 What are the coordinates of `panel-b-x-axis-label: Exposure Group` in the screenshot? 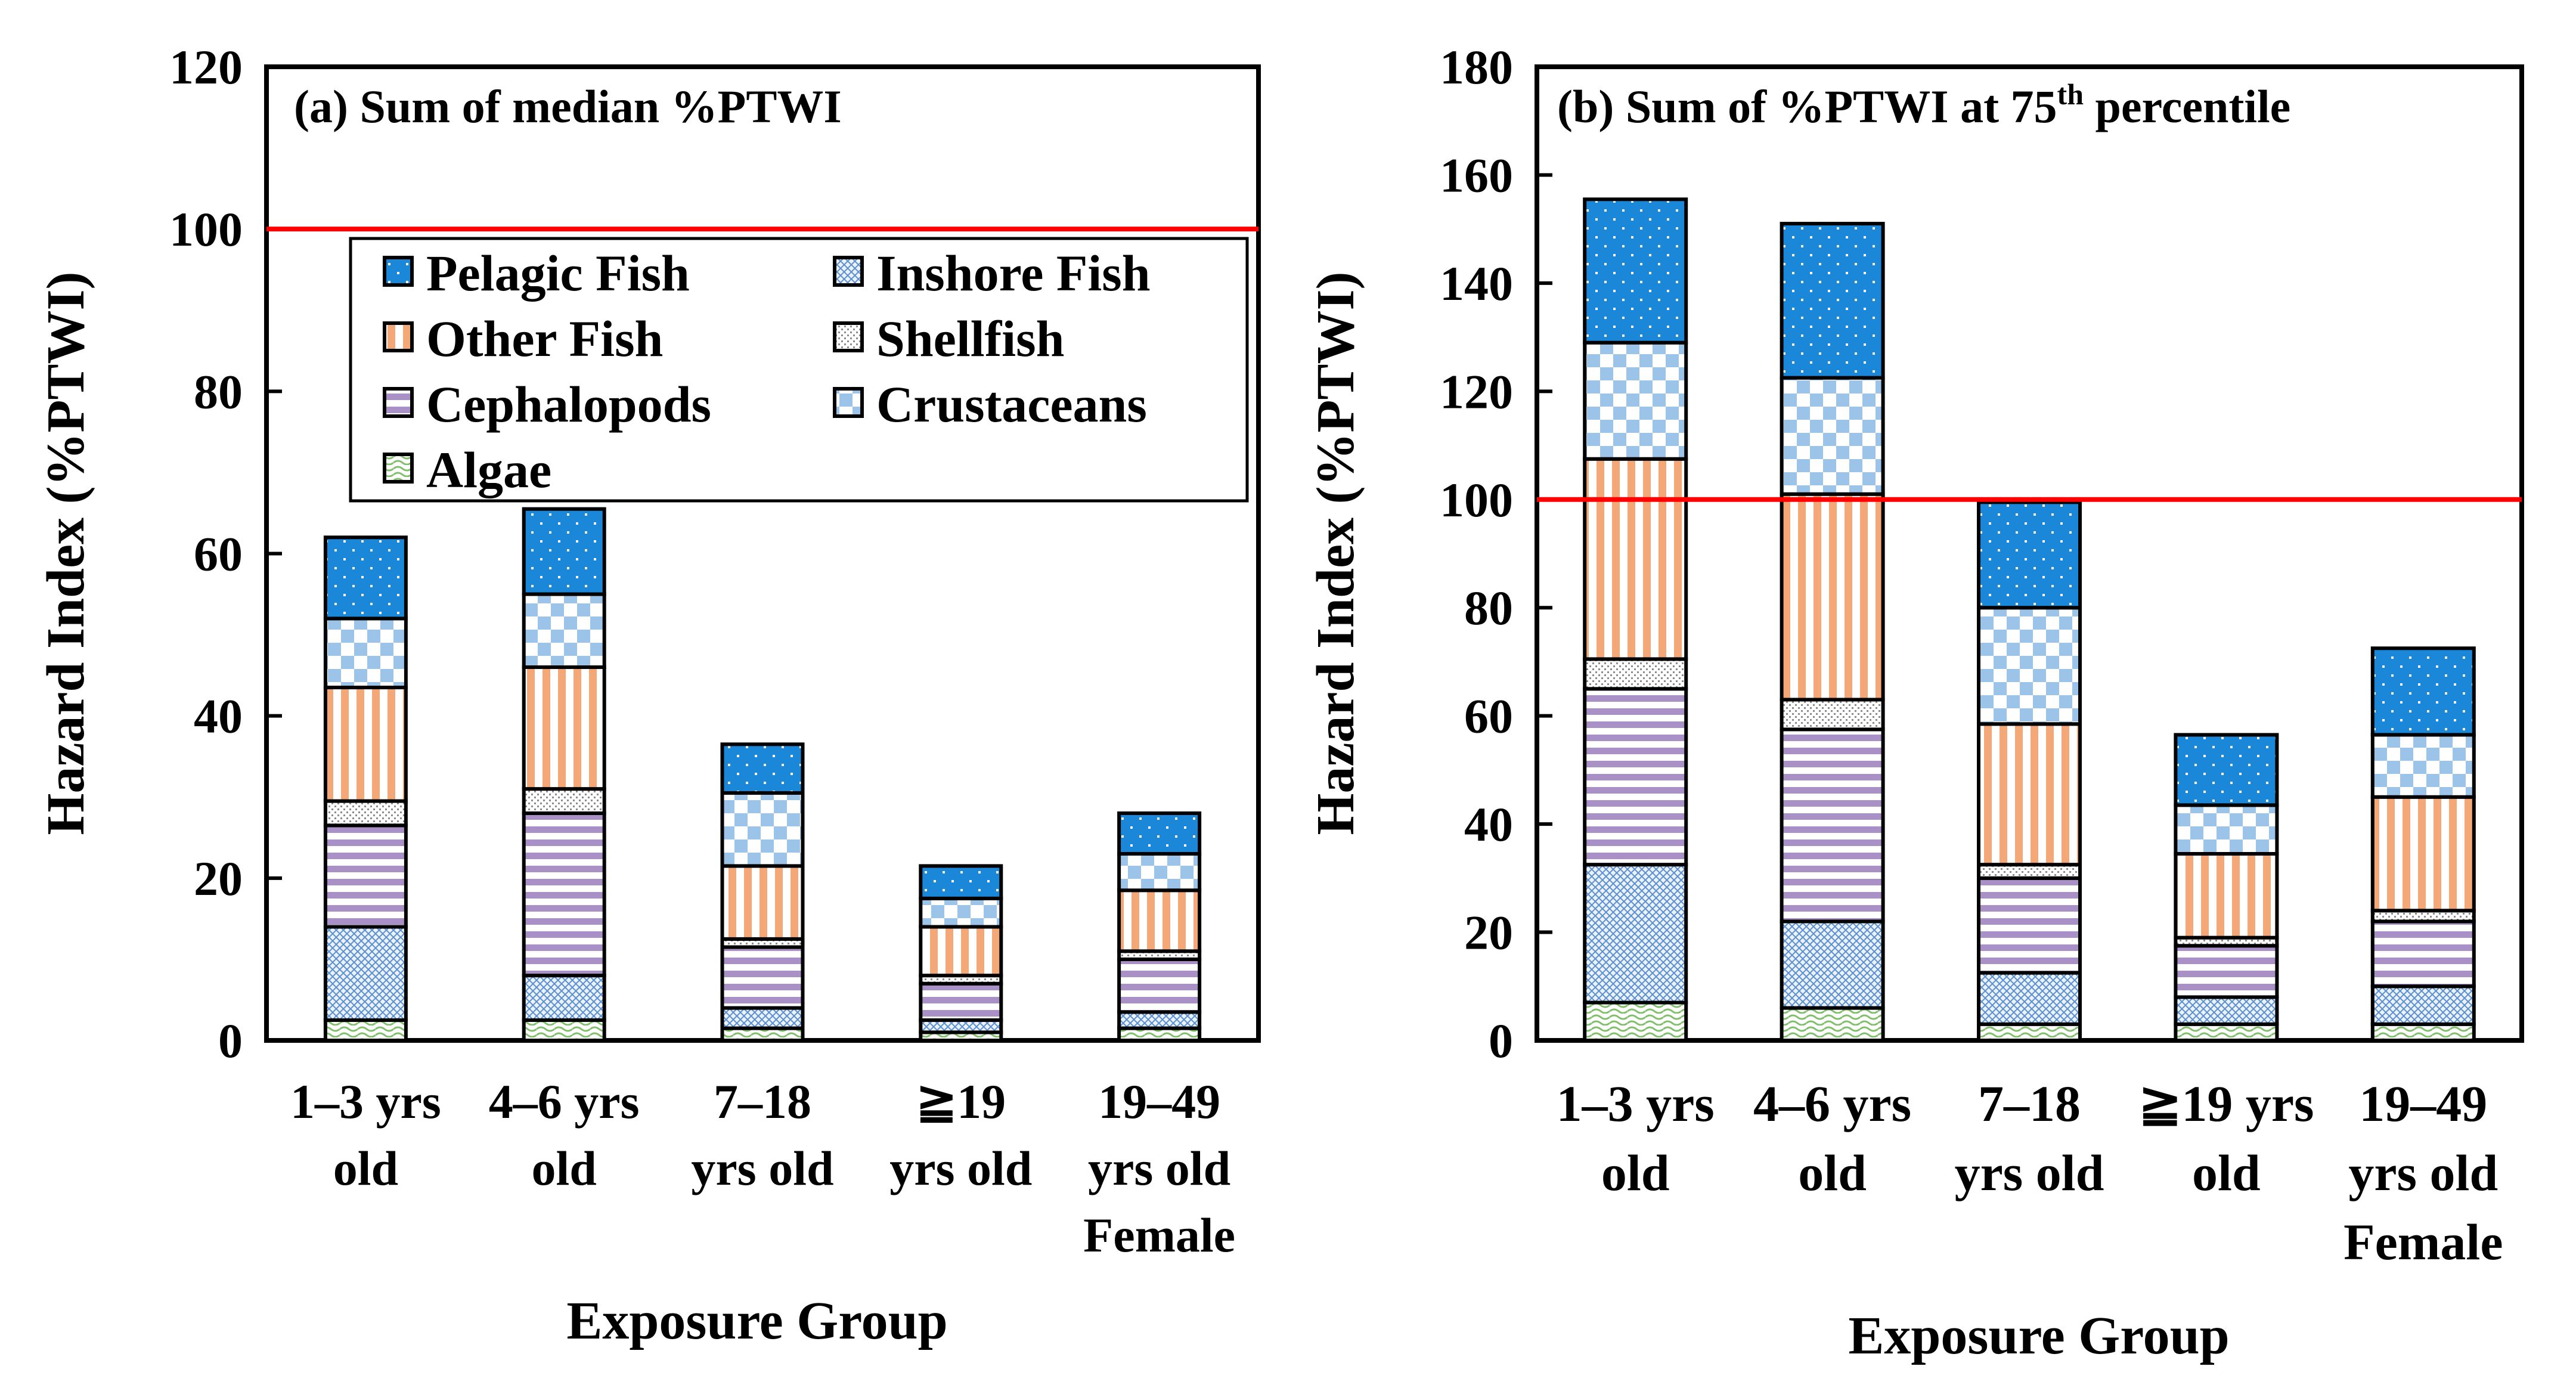 It's located at (2038, 1335).